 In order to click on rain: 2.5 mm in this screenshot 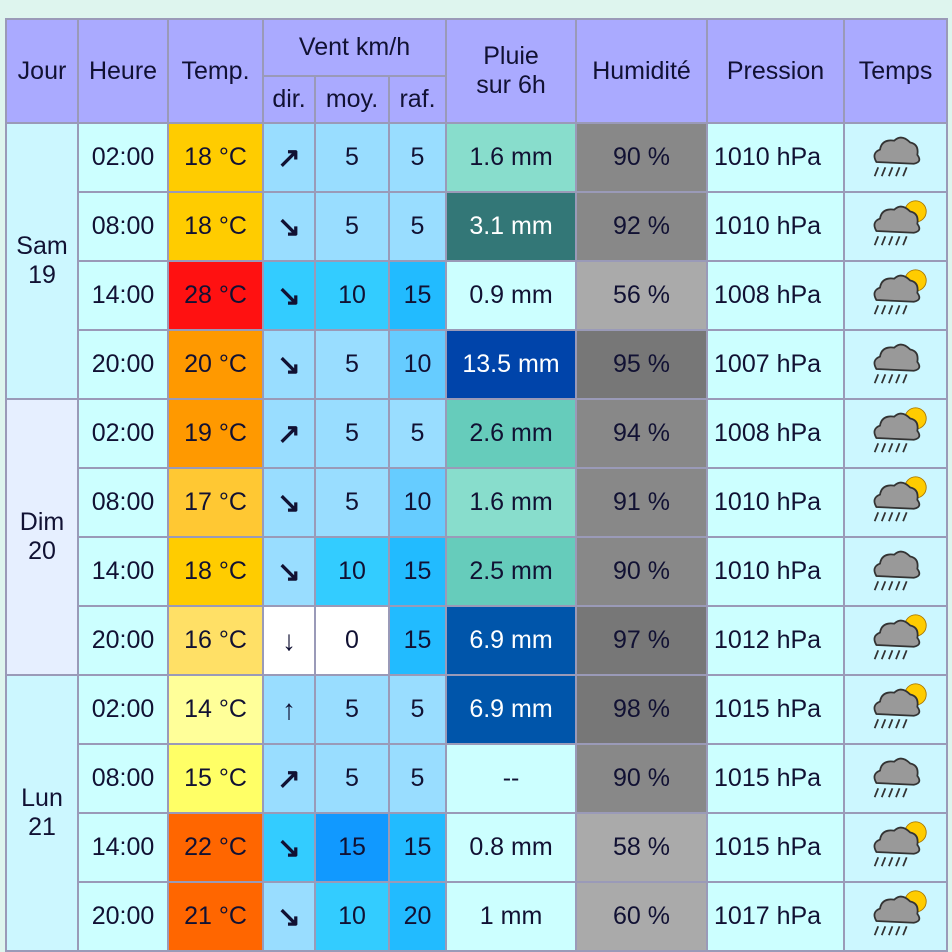, I will do `click(511, 571)`.